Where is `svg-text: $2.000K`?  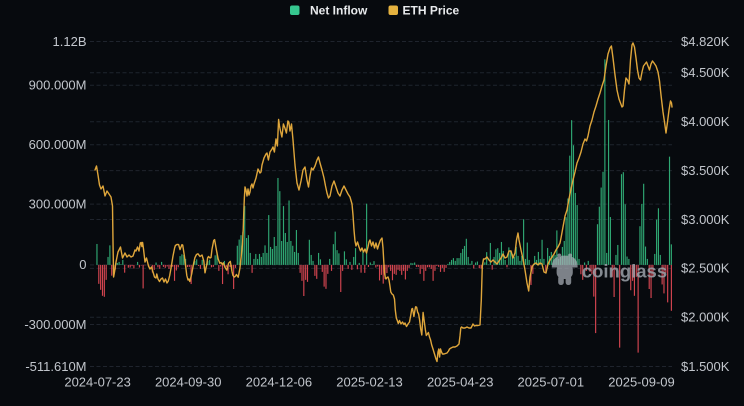
svg-text: $2.000K is located at coordinates (705, 317).